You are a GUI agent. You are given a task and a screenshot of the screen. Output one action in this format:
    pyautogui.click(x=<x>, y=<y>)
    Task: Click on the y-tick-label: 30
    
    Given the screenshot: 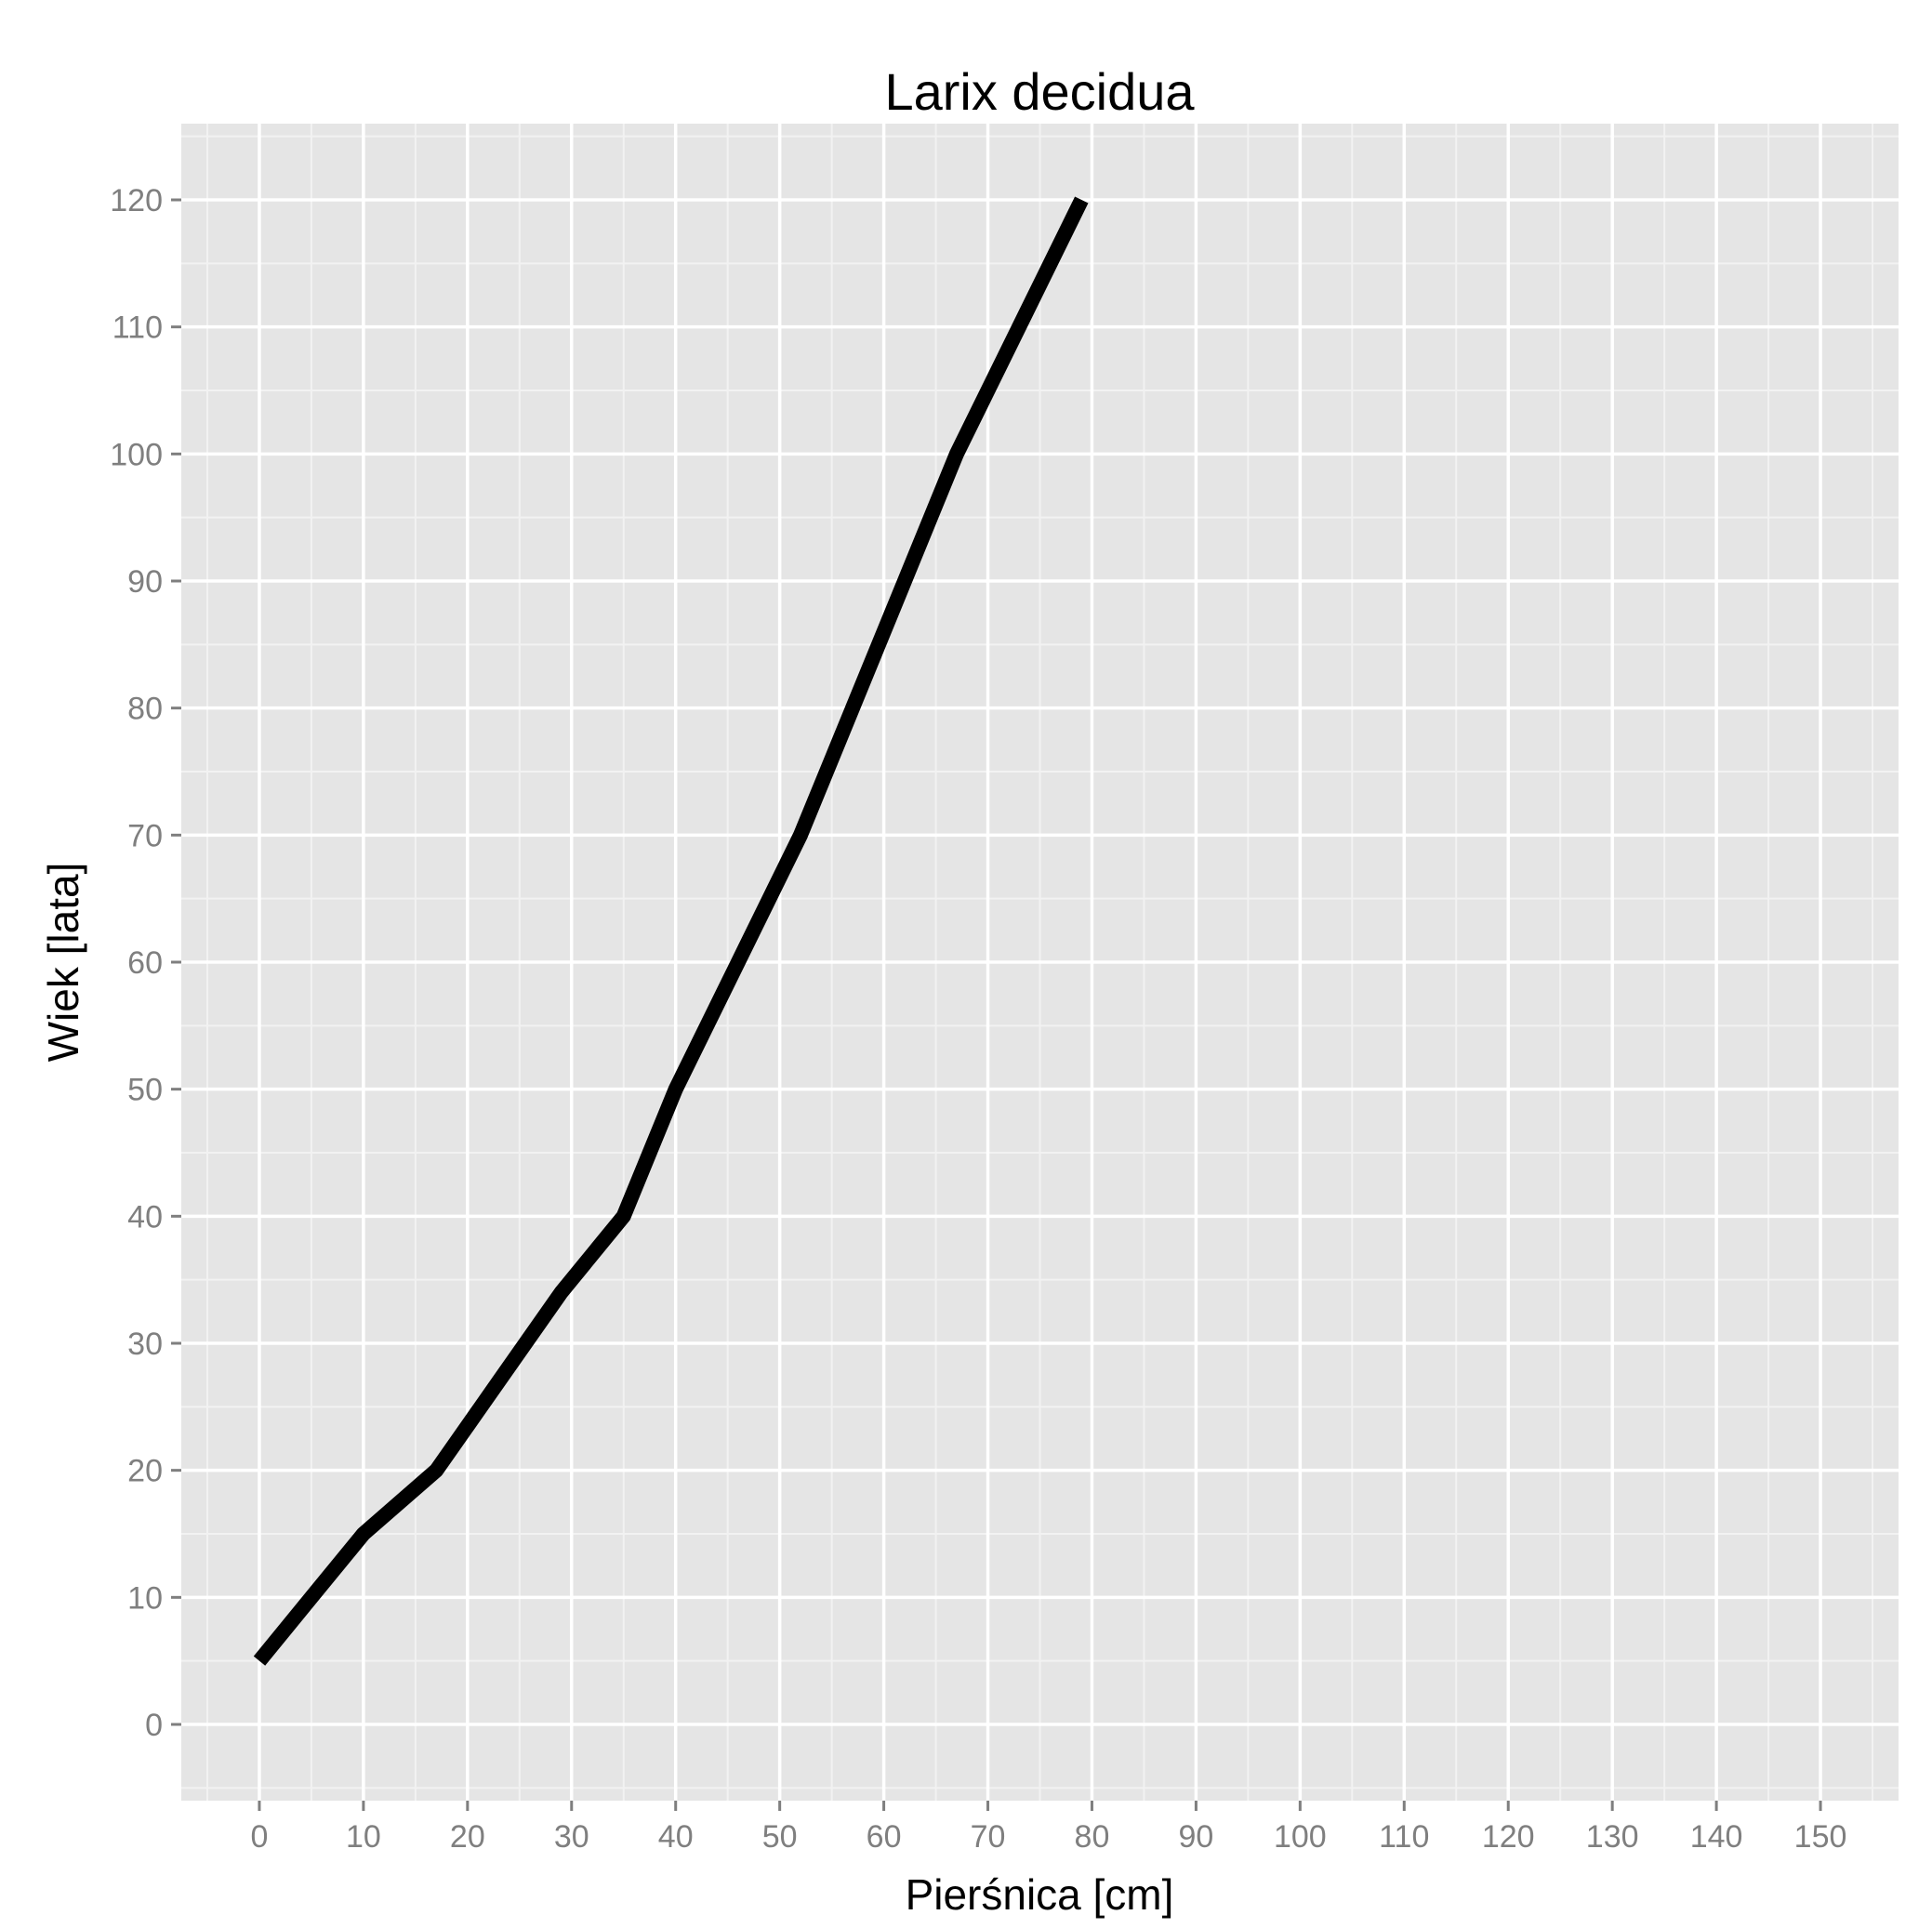 What is the action you would take?
    pyautogui.click(x=145, y=1344)
    